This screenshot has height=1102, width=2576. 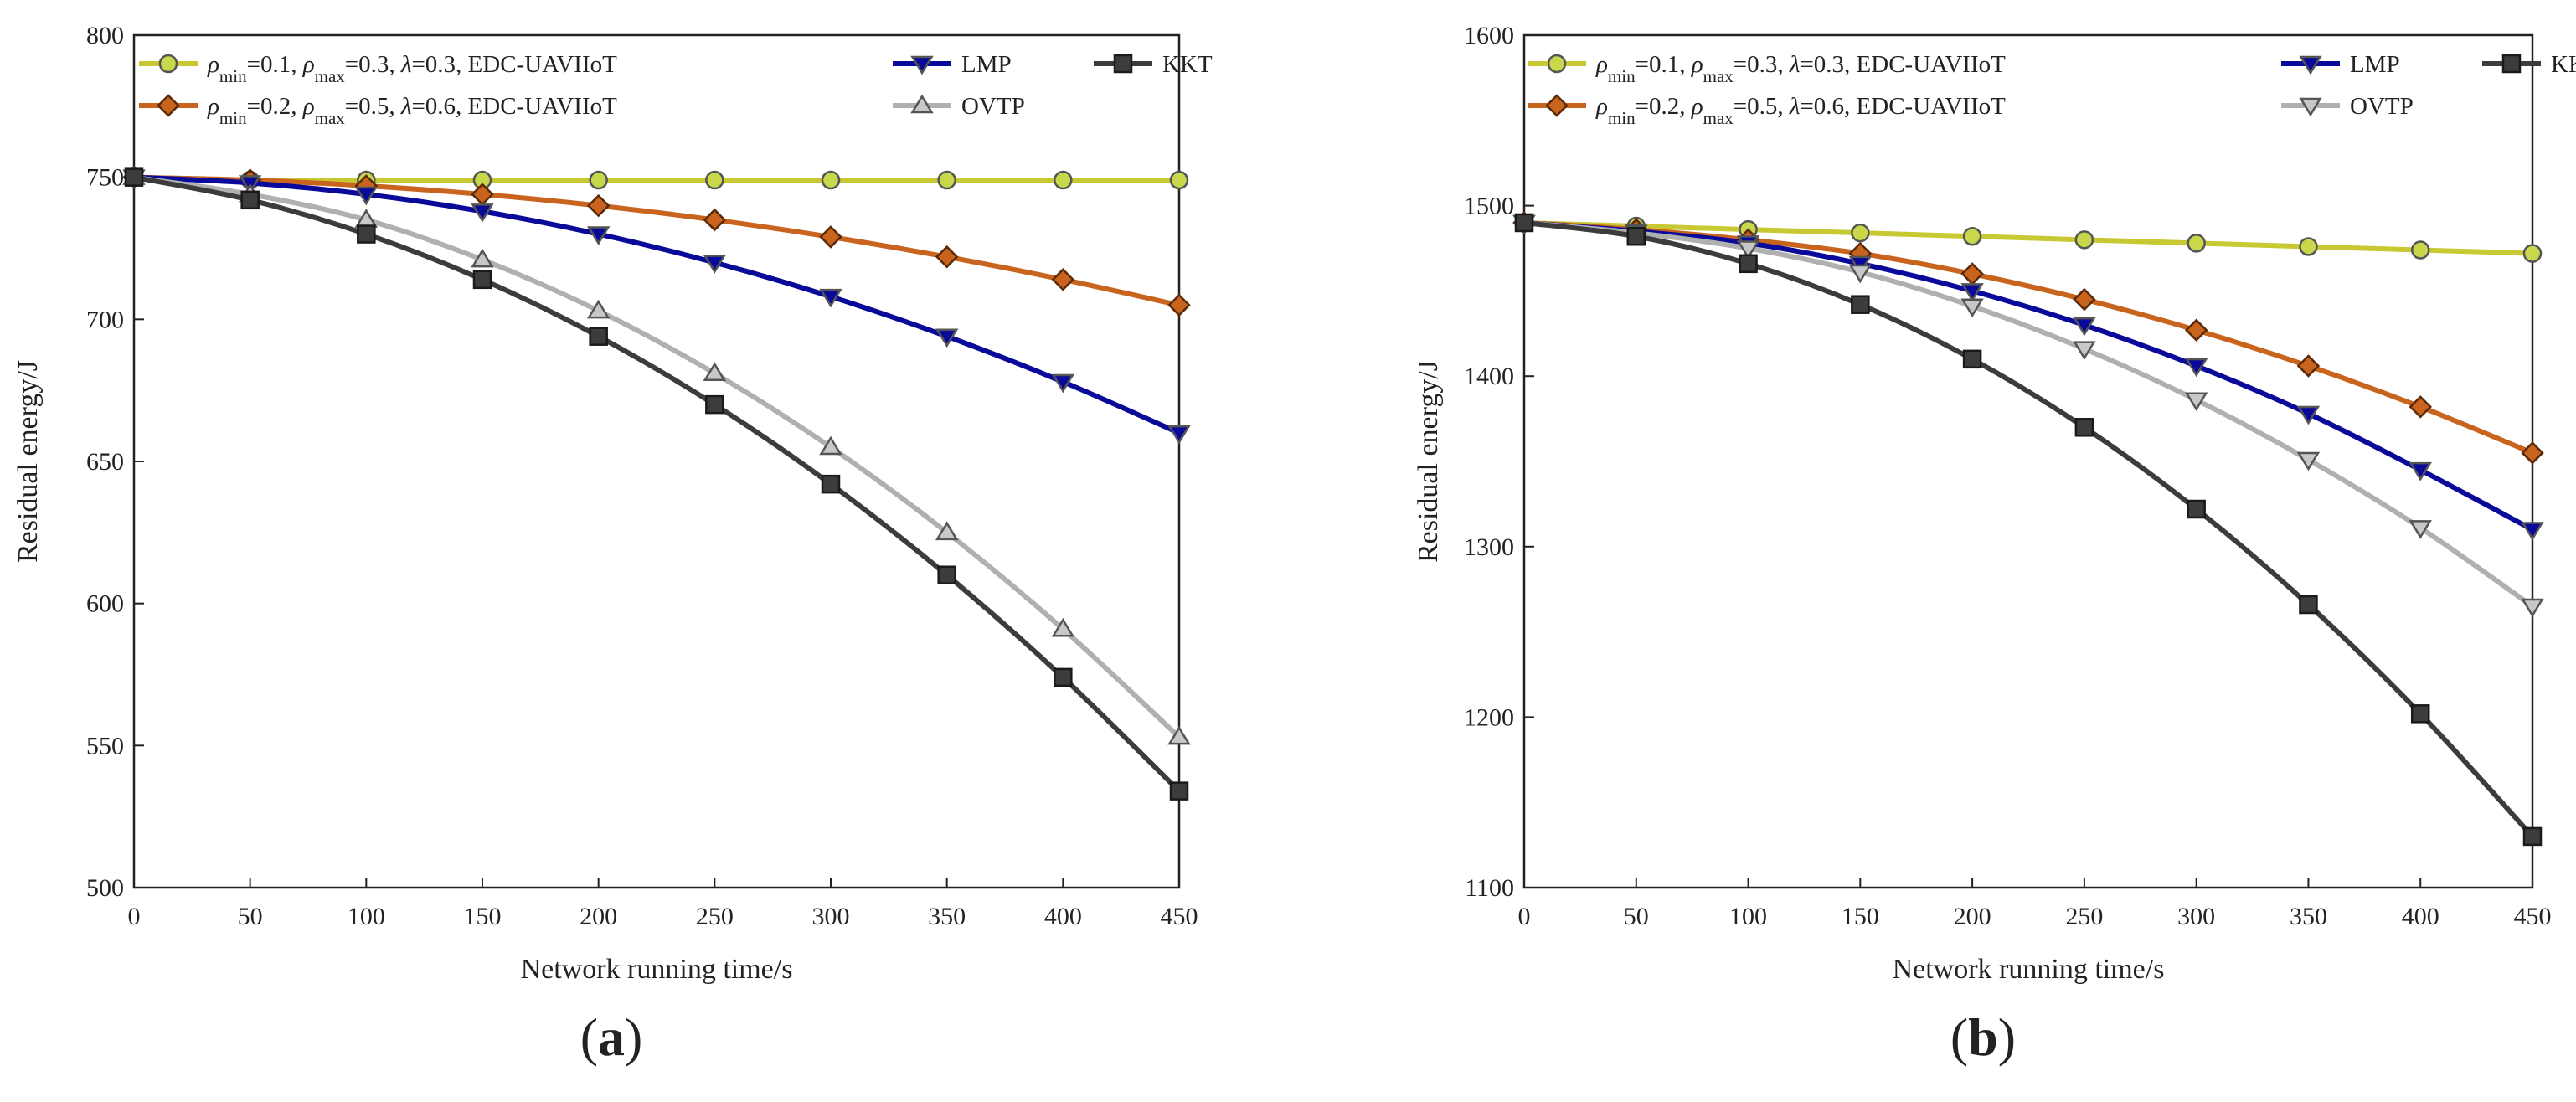 What do you see at coordinates (2511, 64) in the screenshot?
I see `legend-marker-kkt` at bounding box center [2511, 64].